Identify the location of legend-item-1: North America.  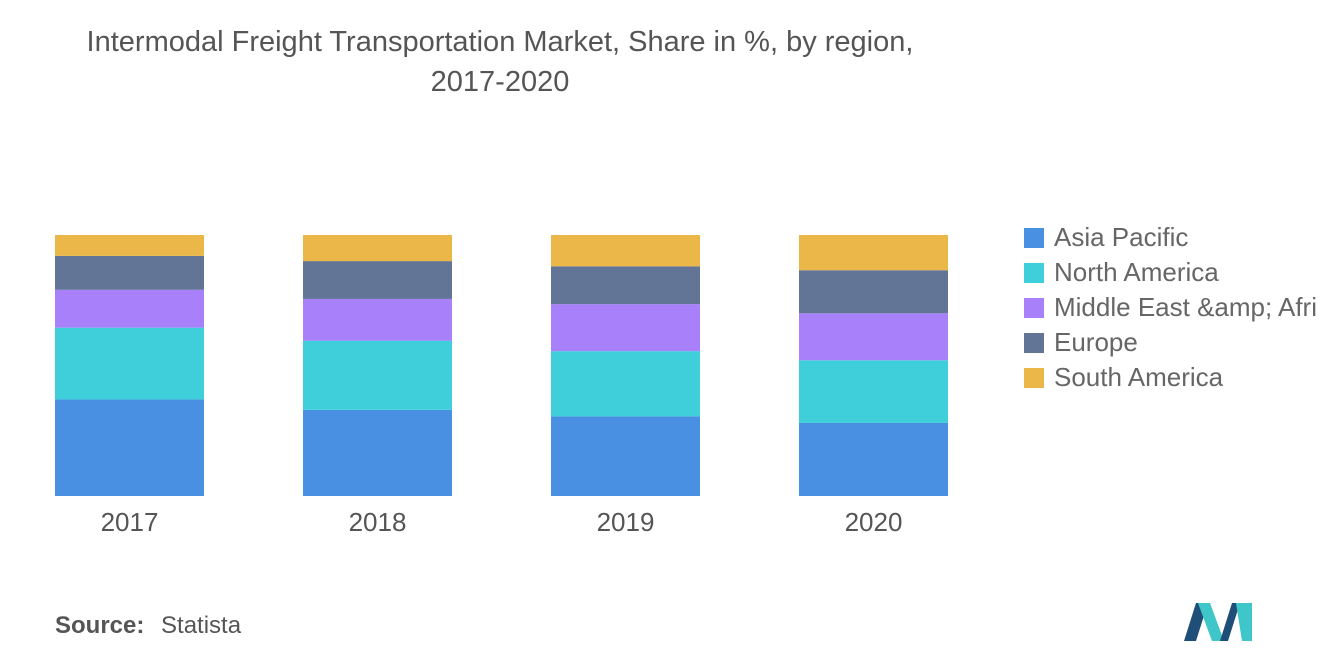
(1170, 272).